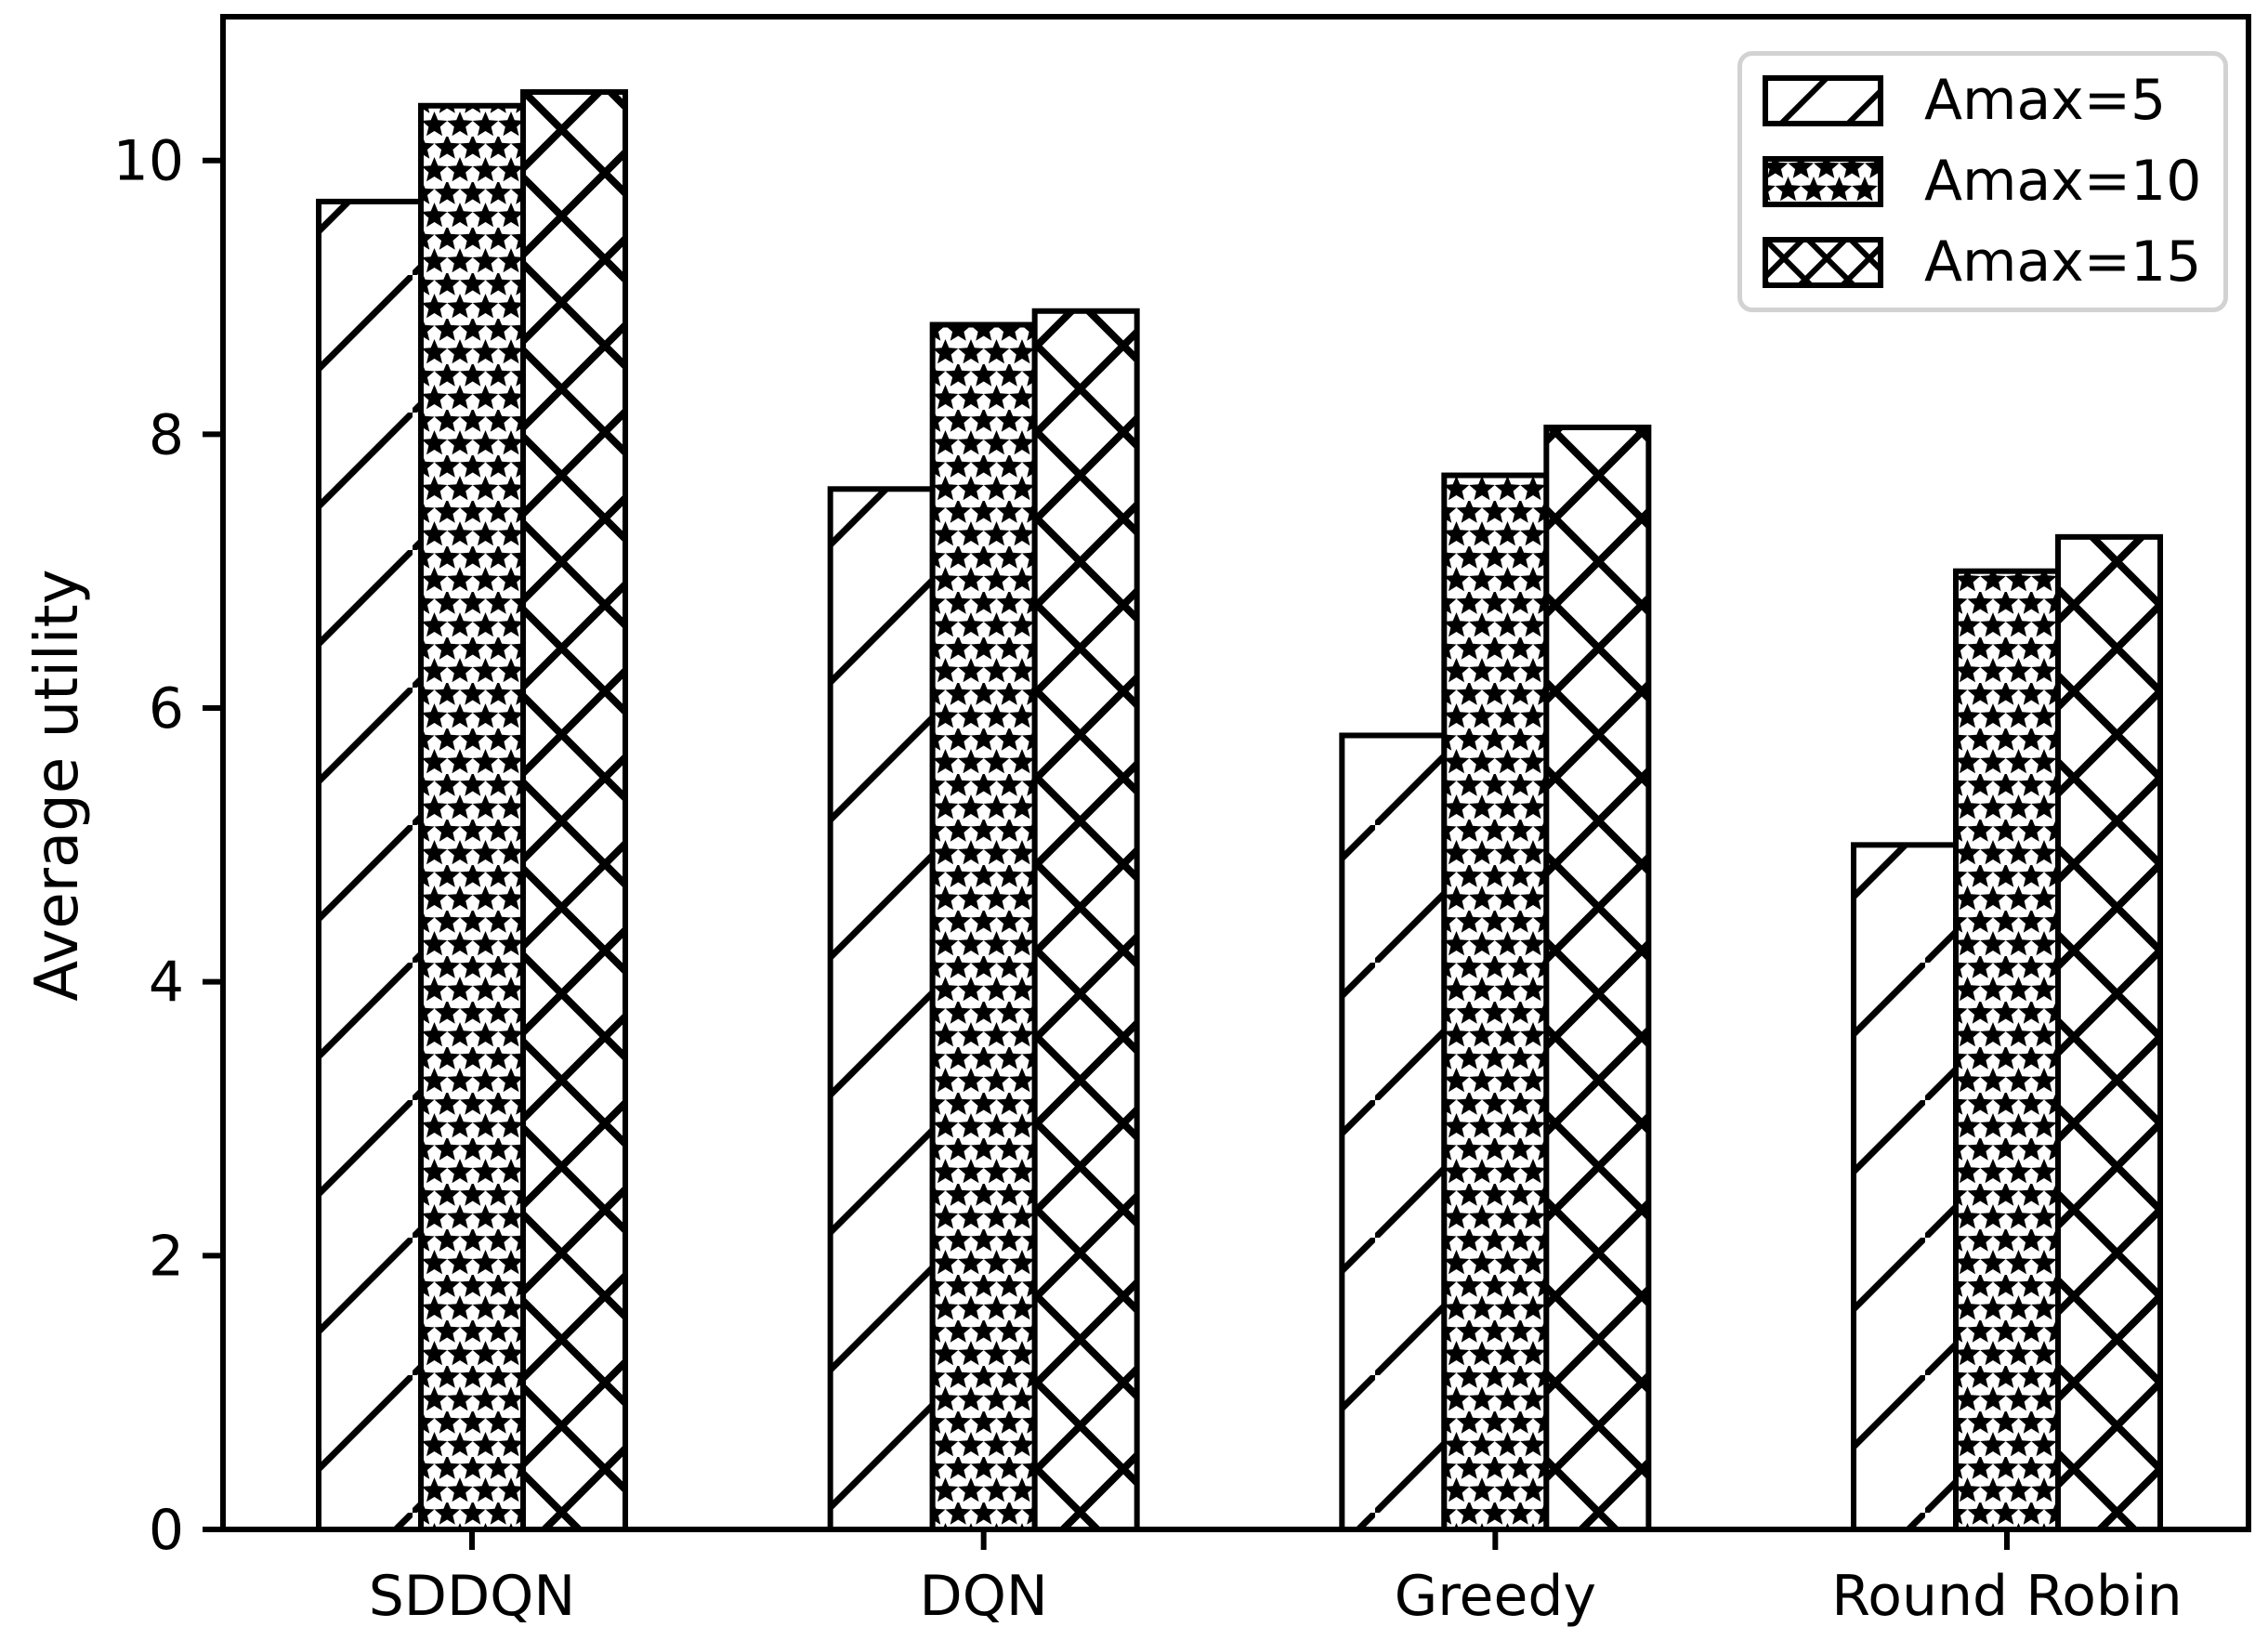  What do you see at coordinates (2063, 181) in the screenshot?
I see `legend-label: Amax=10` at bounding box center [2063, 181].